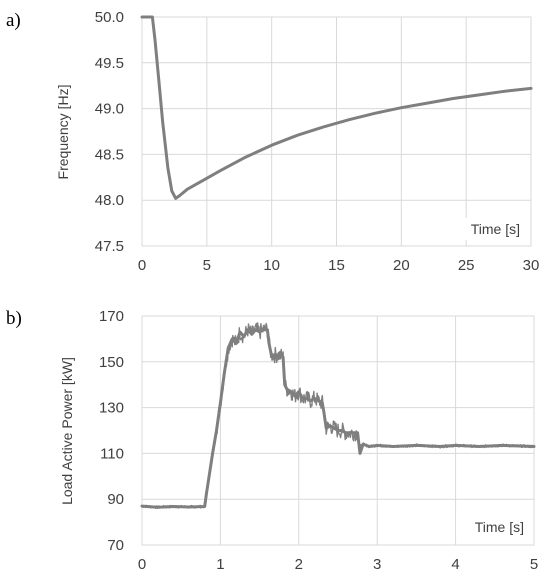 The height and width of the screenshot is (576, 544). I want to click on panel-label-b: b), so click(14, 318).